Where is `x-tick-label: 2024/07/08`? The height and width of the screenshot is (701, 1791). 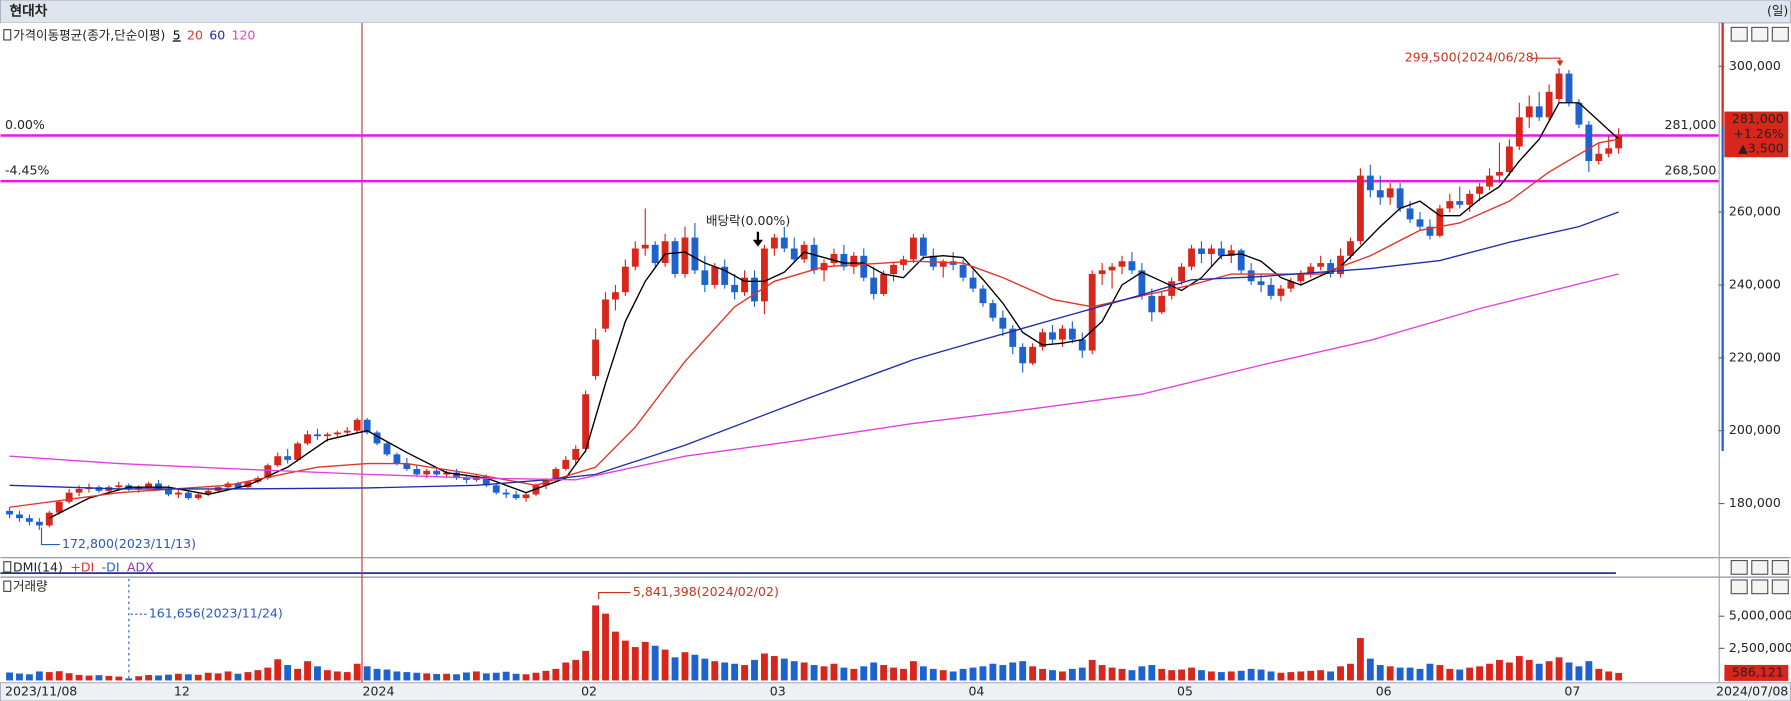 x-tick-label: 2024/07/08 is located at coordinates (1752, 690).